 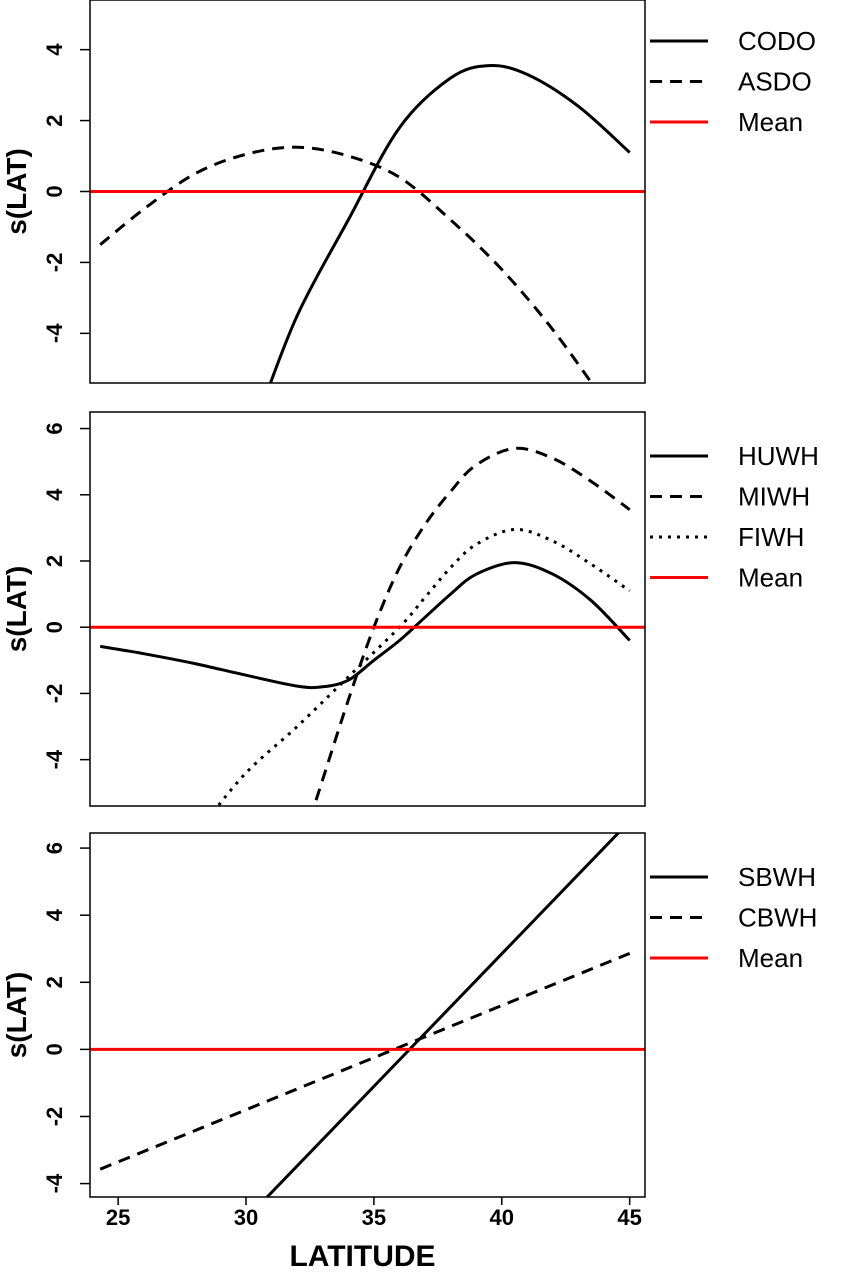 I want to click on legend: CODO ASDO Mean, so click(x=733, y=81).